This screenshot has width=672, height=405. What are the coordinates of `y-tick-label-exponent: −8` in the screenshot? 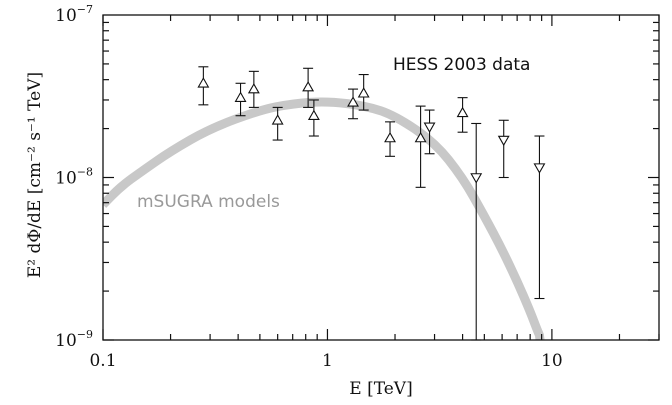 It's located at (85, 172).